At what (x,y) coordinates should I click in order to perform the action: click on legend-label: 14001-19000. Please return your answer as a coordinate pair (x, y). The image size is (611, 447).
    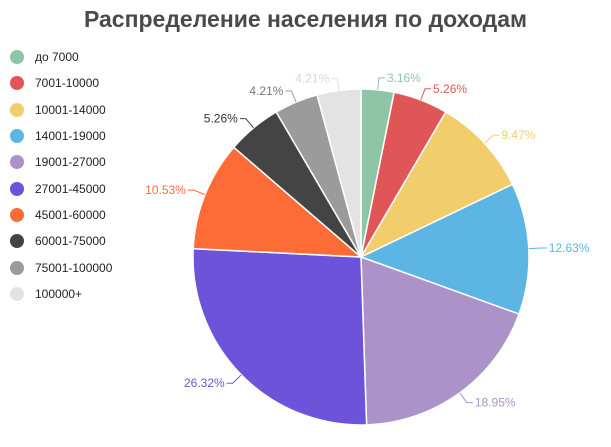
    Looking at the image, I should click on (70, 136).